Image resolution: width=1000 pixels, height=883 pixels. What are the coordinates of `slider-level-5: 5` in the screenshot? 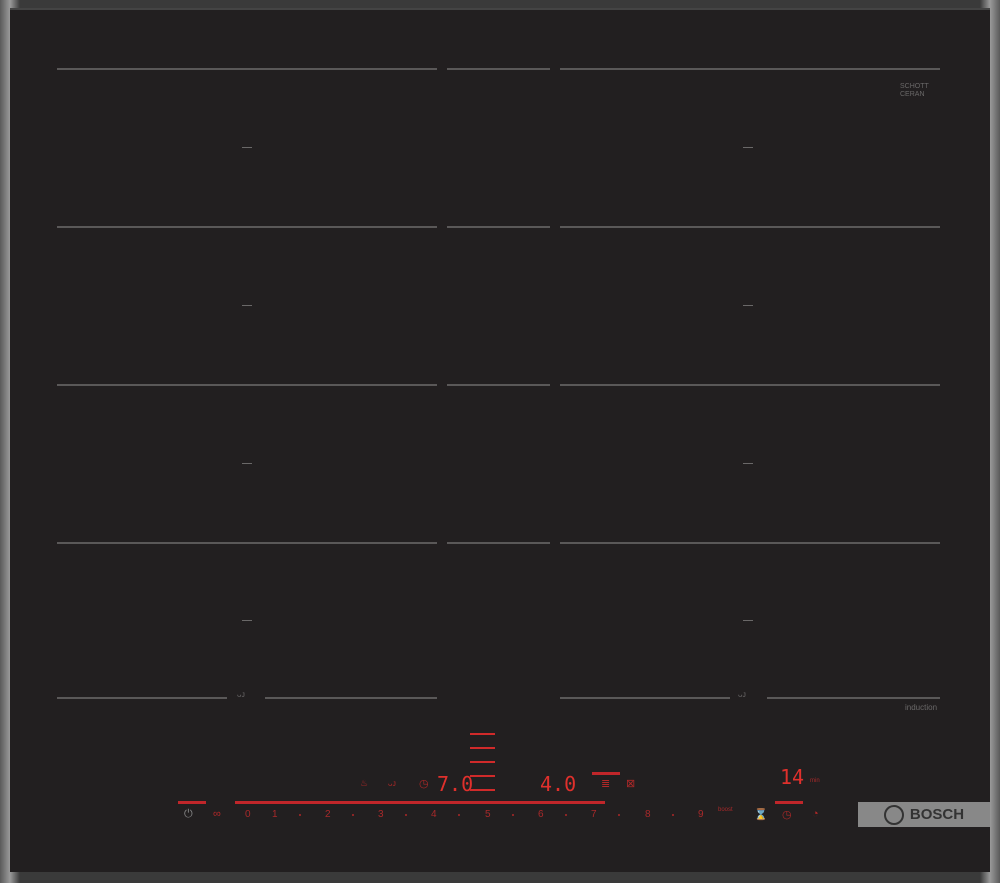 It's located at (488, 814).